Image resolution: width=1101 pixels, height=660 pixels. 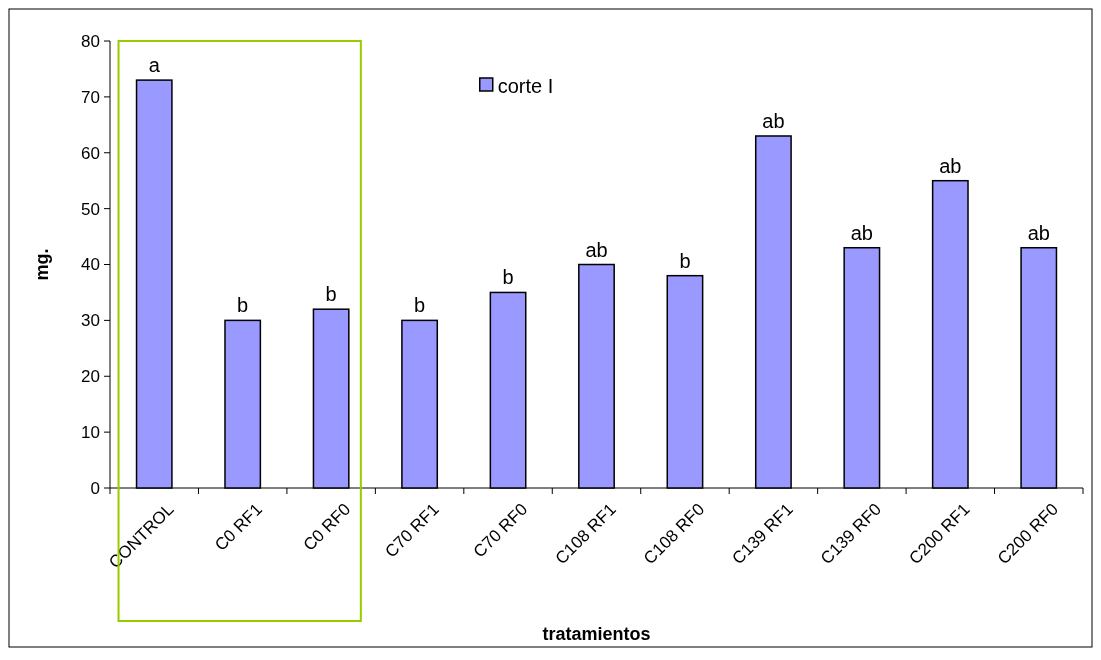 I want to click on x-tick-label: C70 RF1, so click(x=412, y=530).